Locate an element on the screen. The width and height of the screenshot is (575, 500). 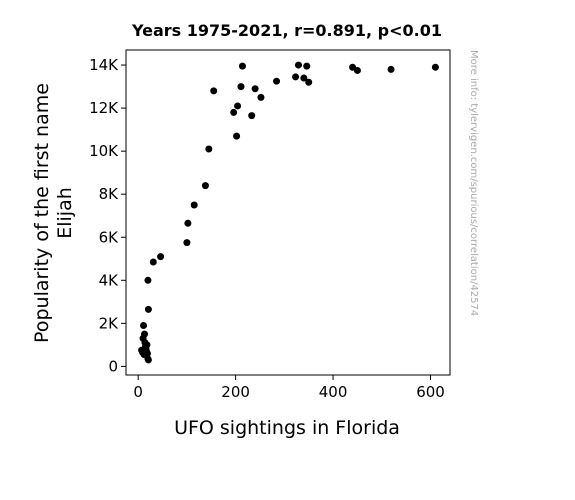
x-tick-label: 0 is located at coordinates (138, 392).